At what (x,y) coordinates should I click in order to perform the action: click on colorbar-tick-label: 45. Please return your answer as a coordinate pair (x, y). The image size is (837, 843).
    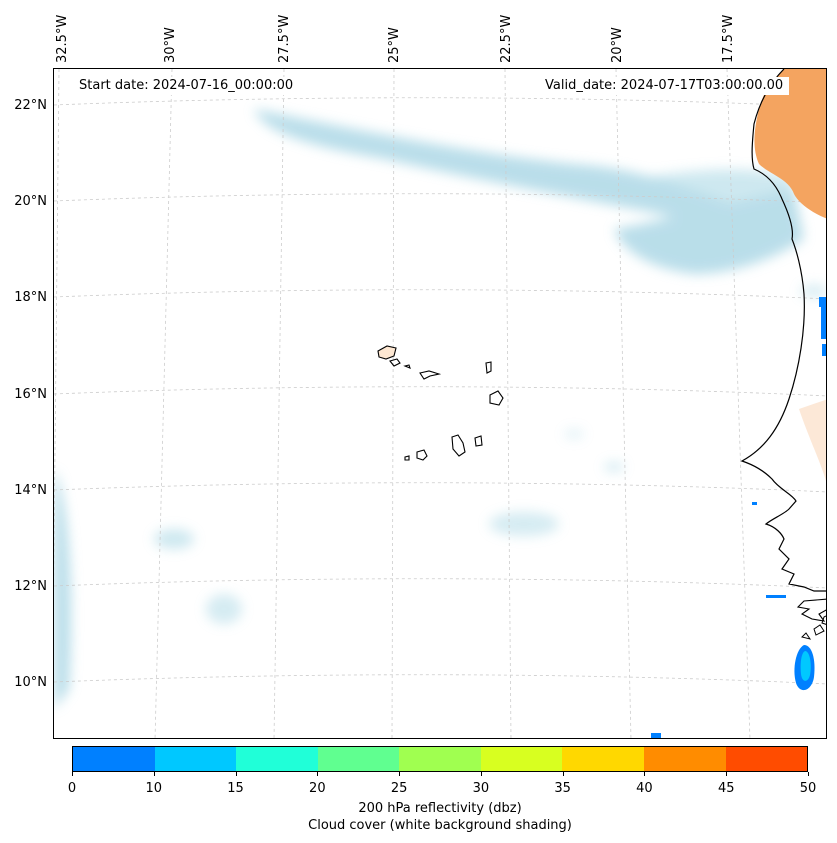
    Looking at the image, I should click on (726, 788).